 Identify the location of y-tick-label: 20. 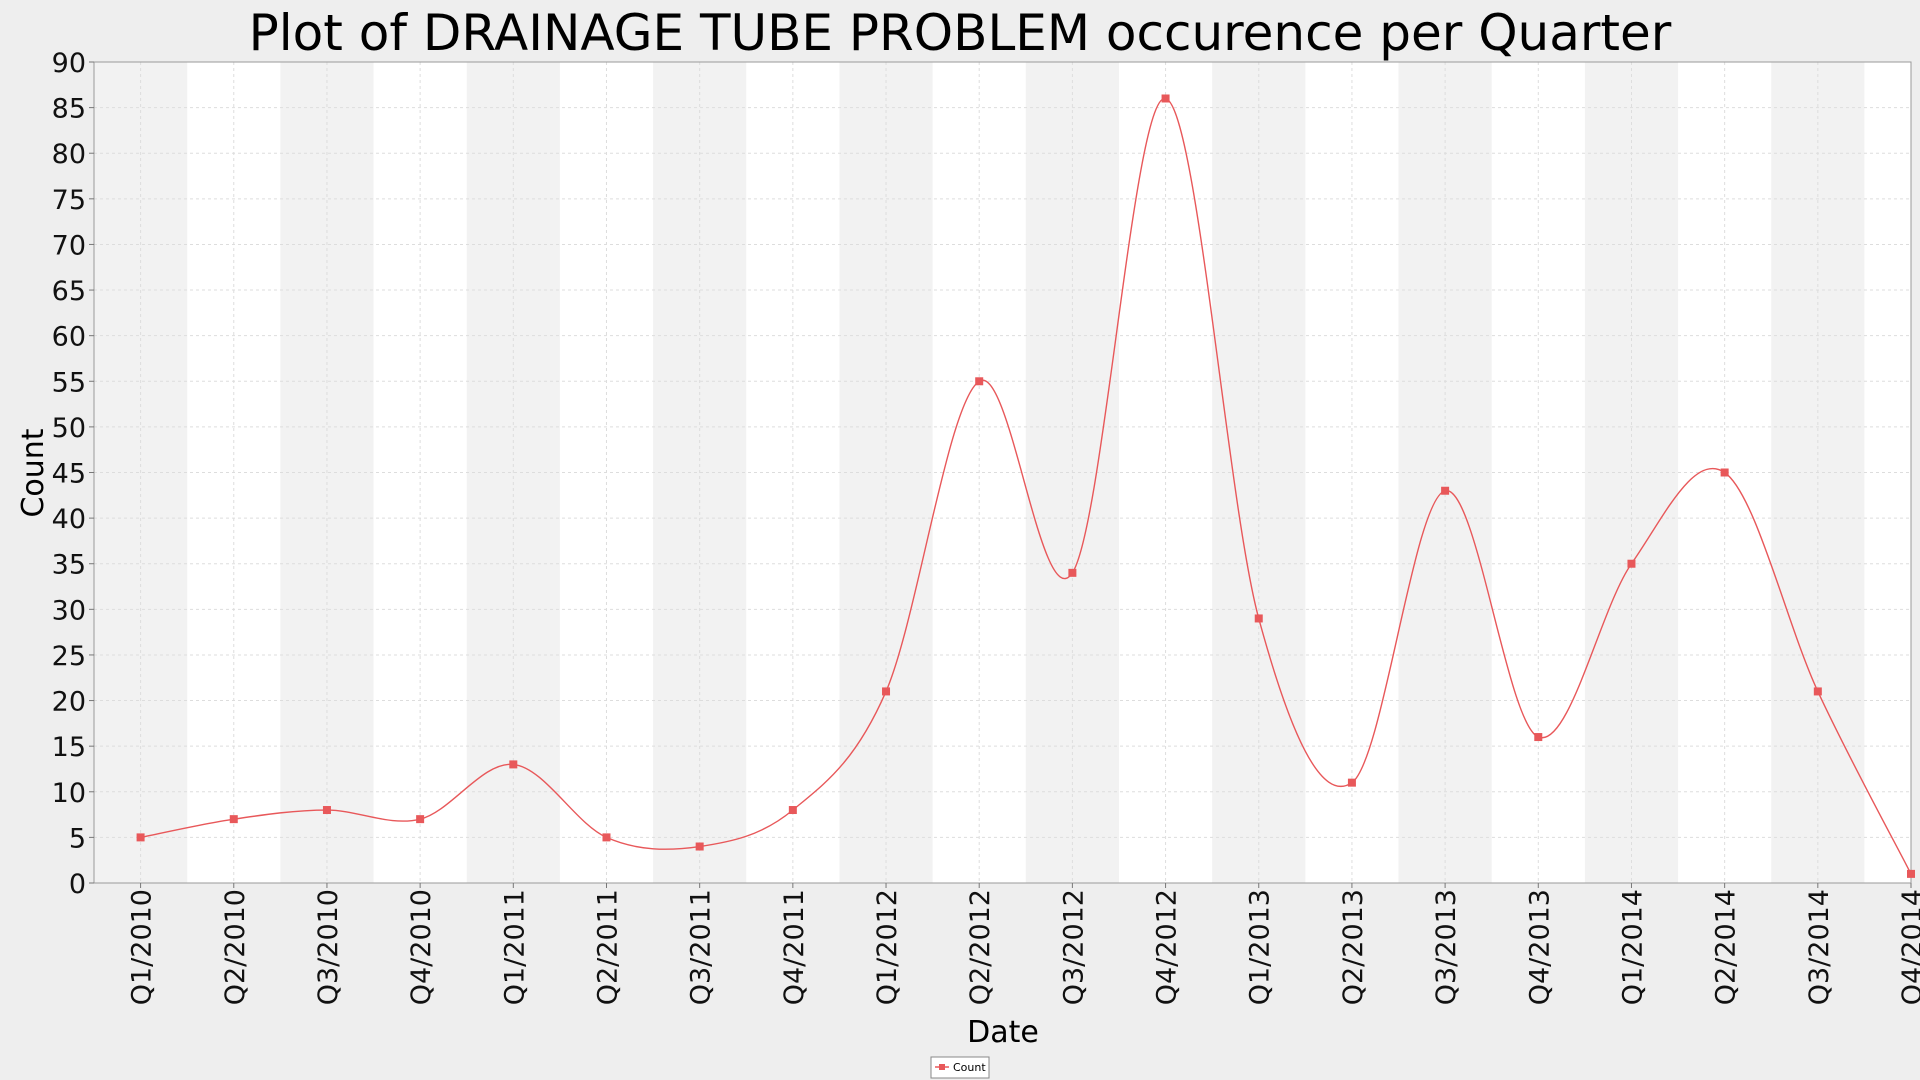
(69, 702).